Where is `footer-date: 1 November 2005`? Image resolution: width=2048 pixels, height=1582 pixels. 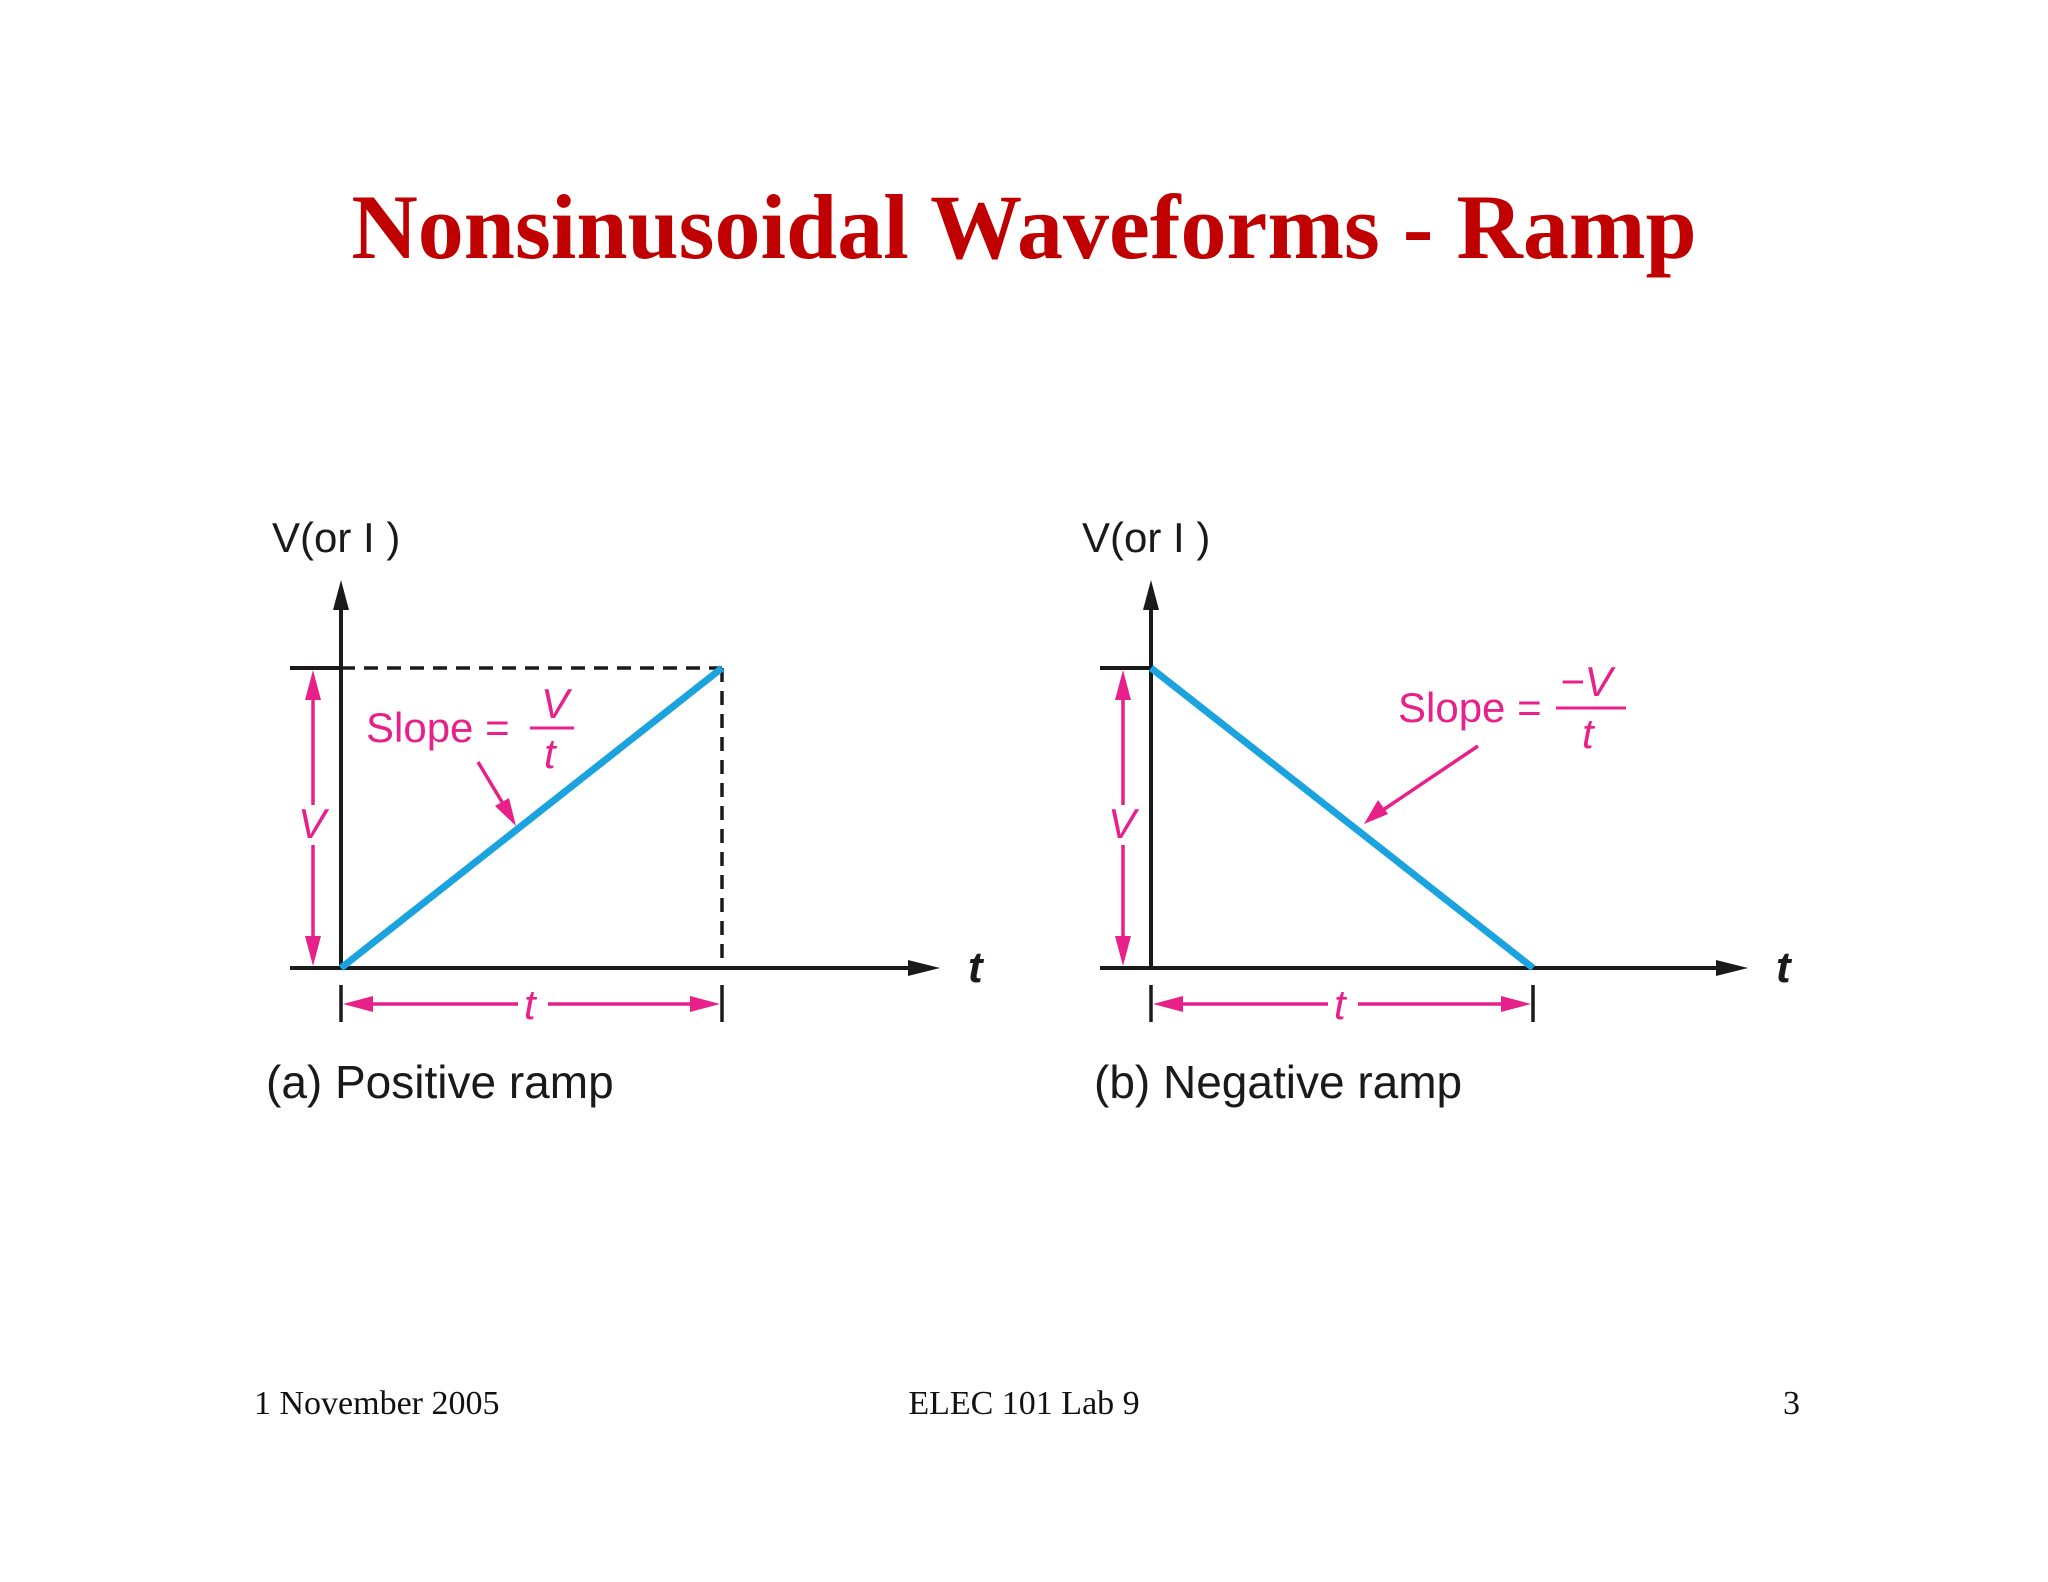
footer-date: 1 November 2005 is located at coordinates (377, 1403).